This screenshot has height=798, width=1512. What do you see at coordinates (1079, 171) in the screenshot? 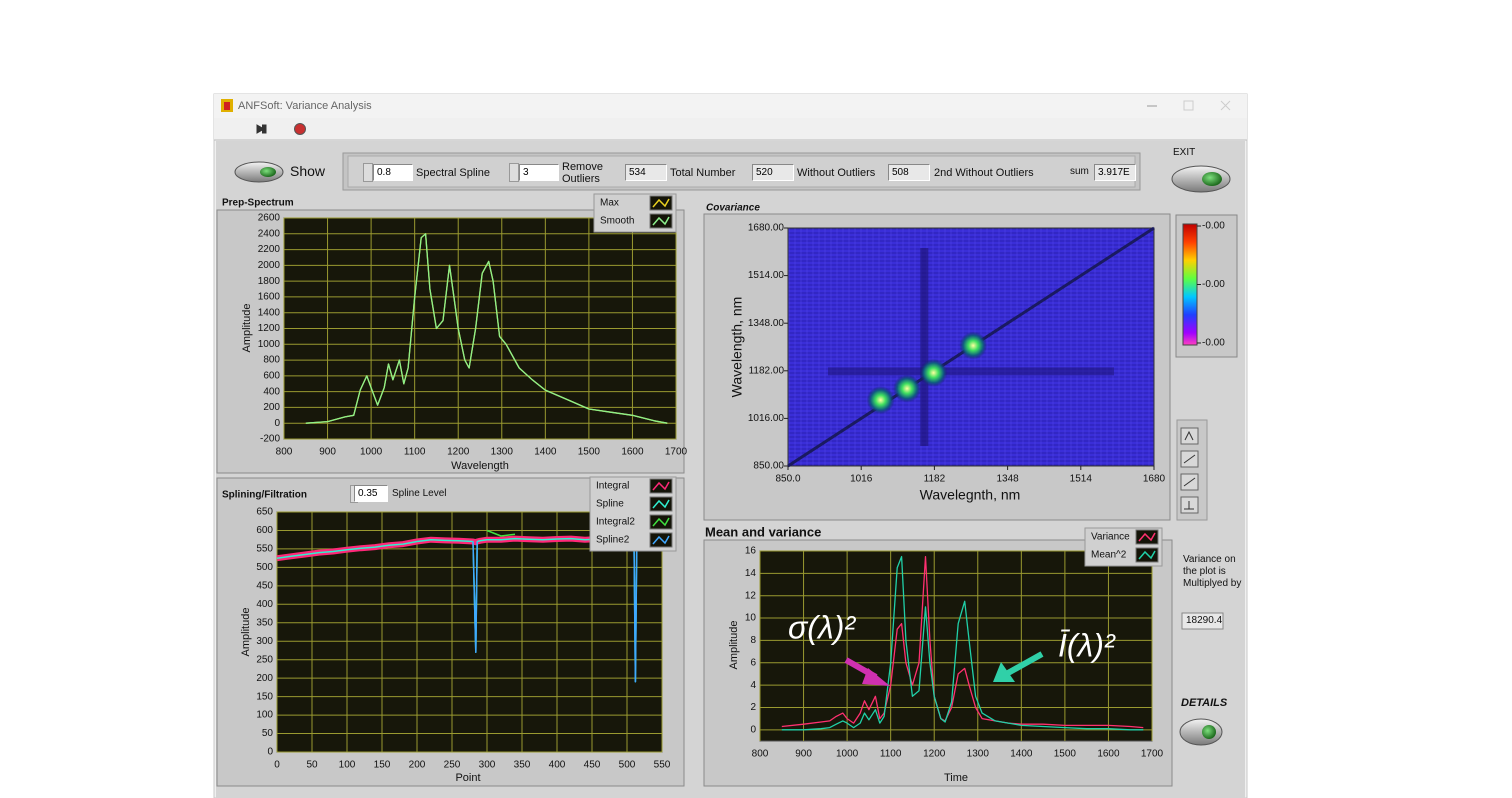
I see `sum-label: sum` at bounding box center [1079, 171].